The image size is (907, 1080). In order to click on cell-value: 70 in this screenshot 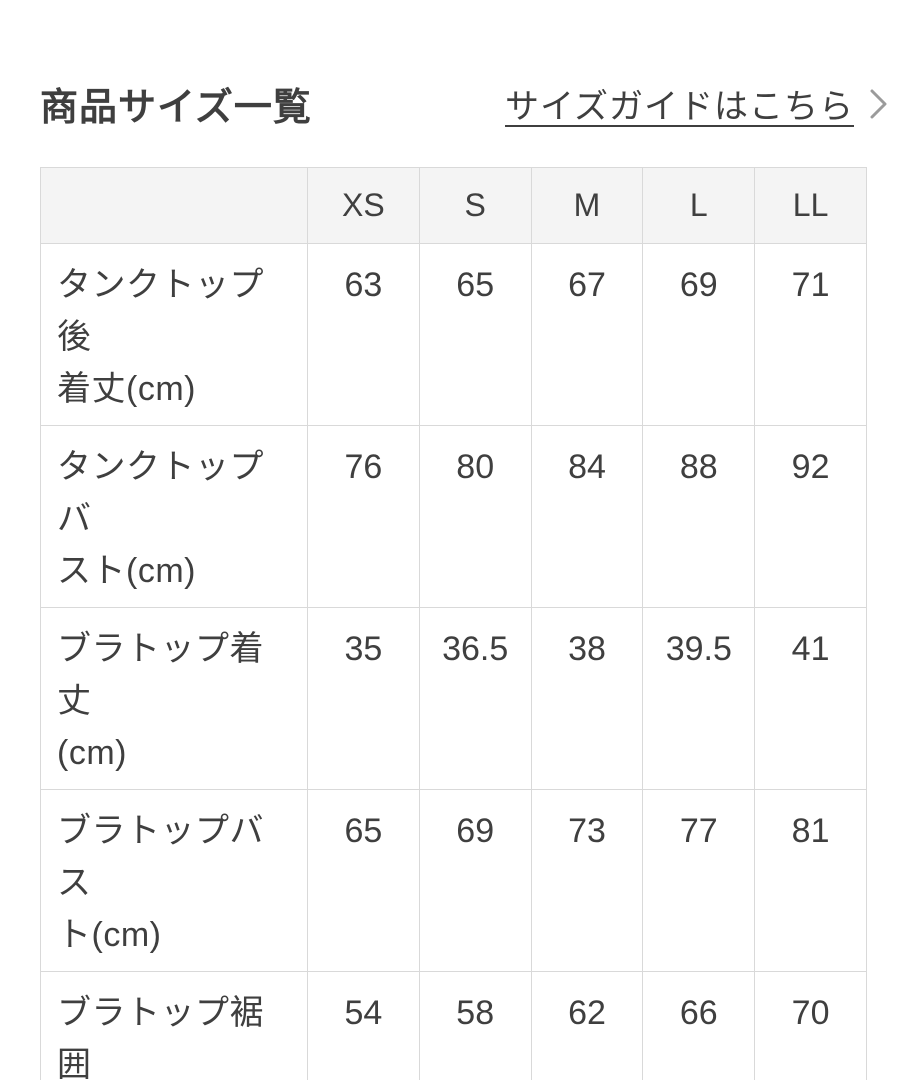, I will do `click(810, 1025)`.